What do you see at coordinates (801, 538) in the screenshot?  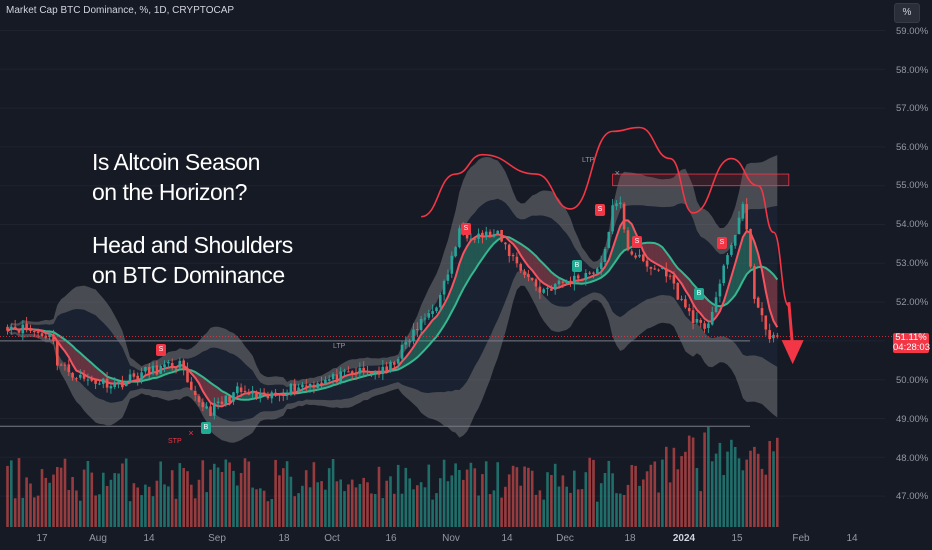 I see `x-tick-label: Feb` at bounding box center [801, 538].